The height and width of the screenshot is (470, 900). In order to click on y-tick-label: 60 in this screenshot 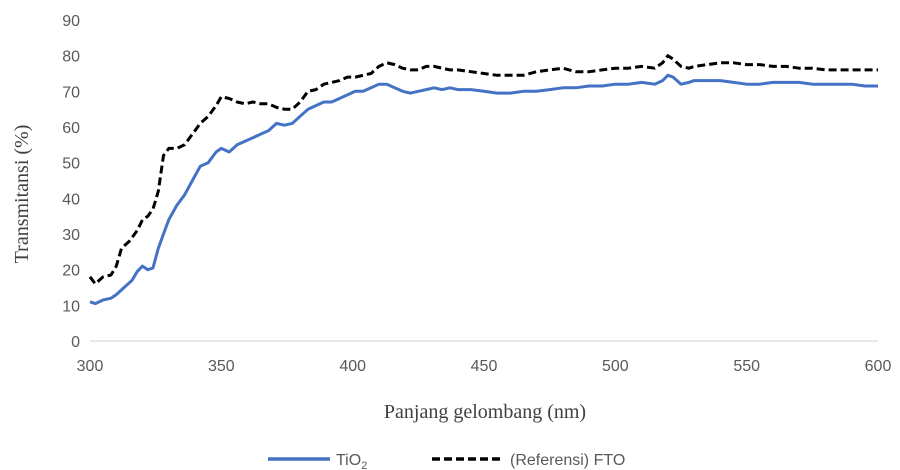, I will do `click(71, 128)`.